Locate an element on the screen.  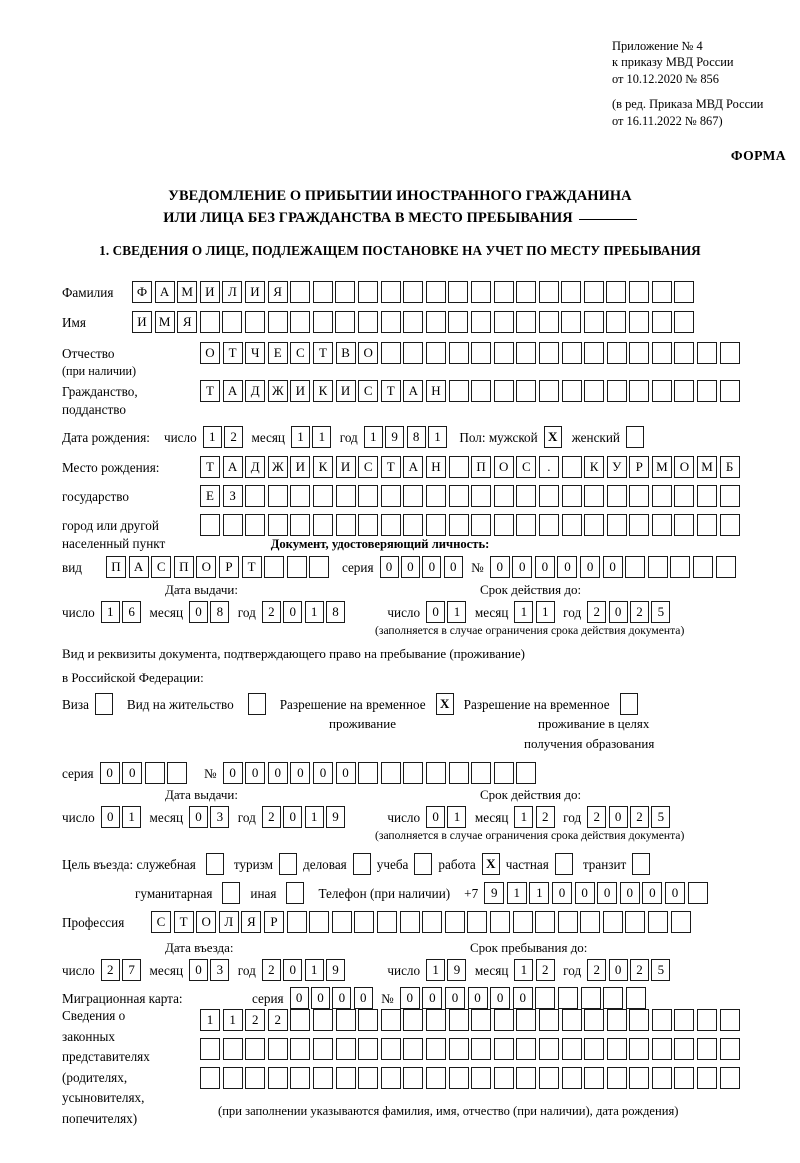
char-cell: 2 is located at coordinates (277, 1020).